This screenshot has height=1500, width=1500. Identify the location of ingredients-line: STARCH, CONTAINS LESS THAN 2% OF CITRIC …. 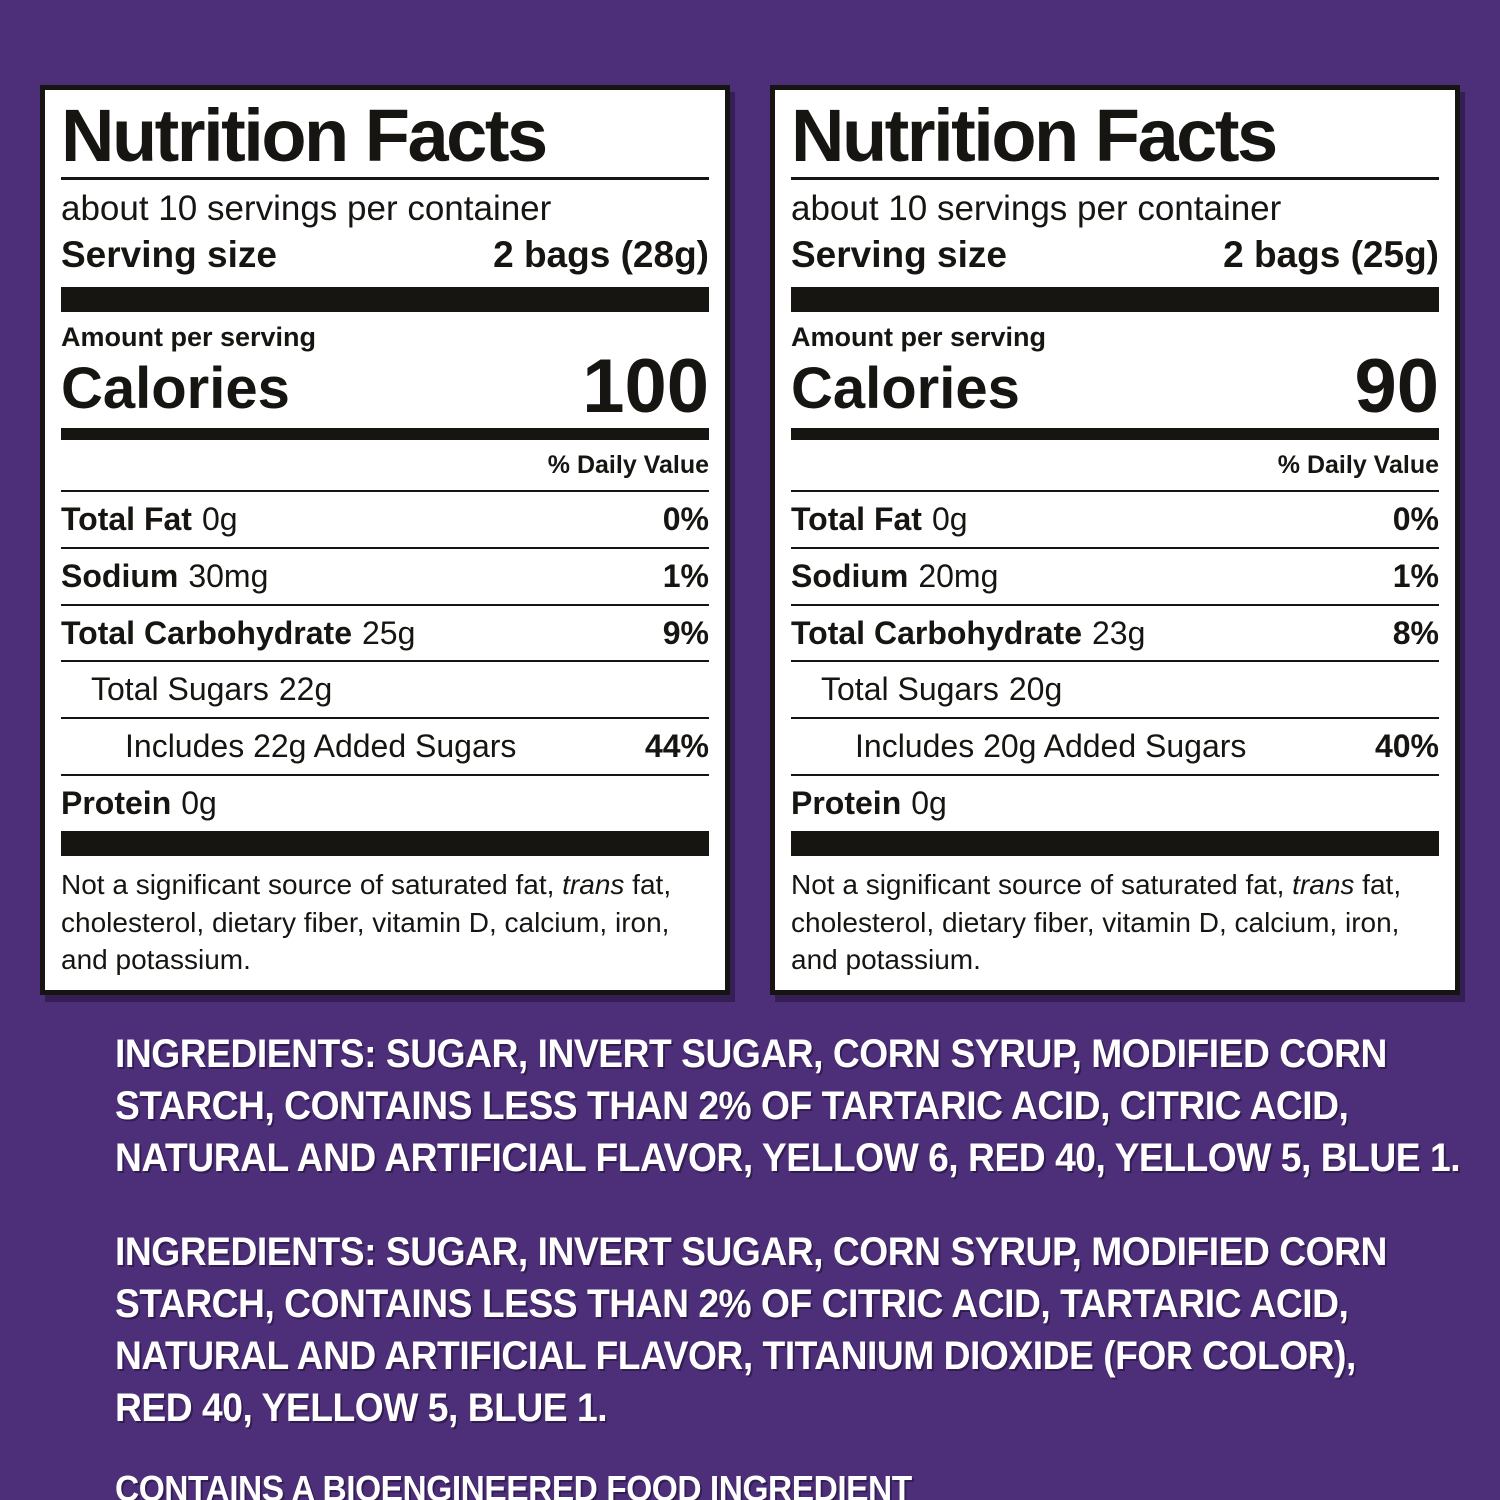
(732, 1304).